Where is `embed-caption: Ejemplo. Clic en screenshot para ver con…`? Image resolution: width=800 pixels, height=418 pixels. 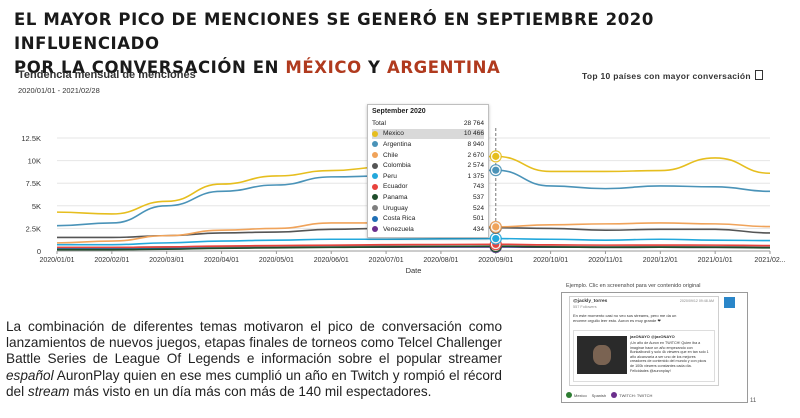
embed-caption: Ejemplo. Clic en screenshot para ver con… is located at coordinates (633, 286).